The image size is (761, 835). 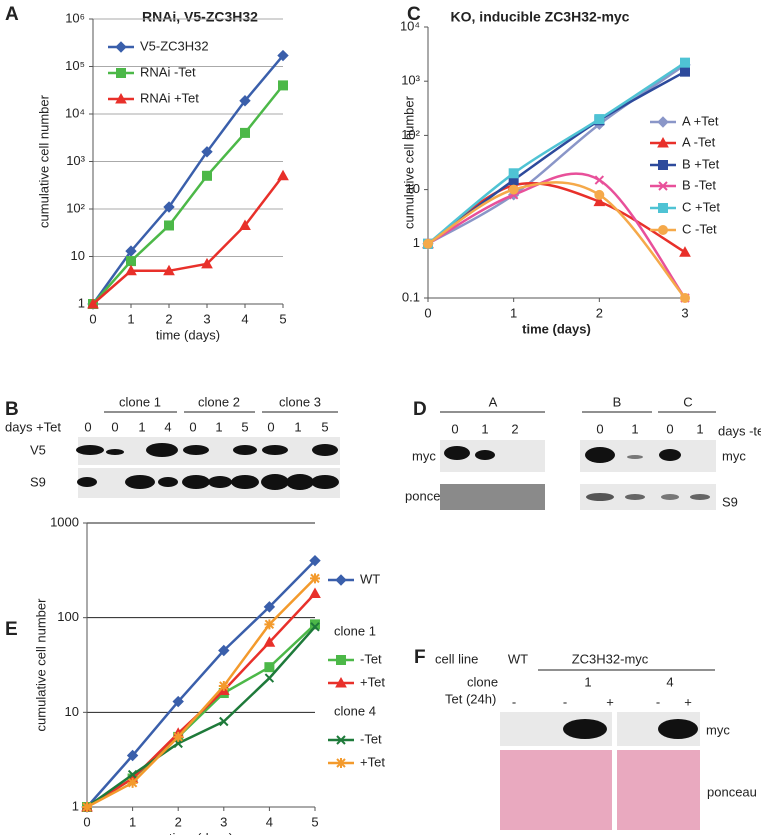 What do you see at coordinates (371, 658) in the screenshot?
I see `legend-label: -Tet` at bounding box center [371, 658].